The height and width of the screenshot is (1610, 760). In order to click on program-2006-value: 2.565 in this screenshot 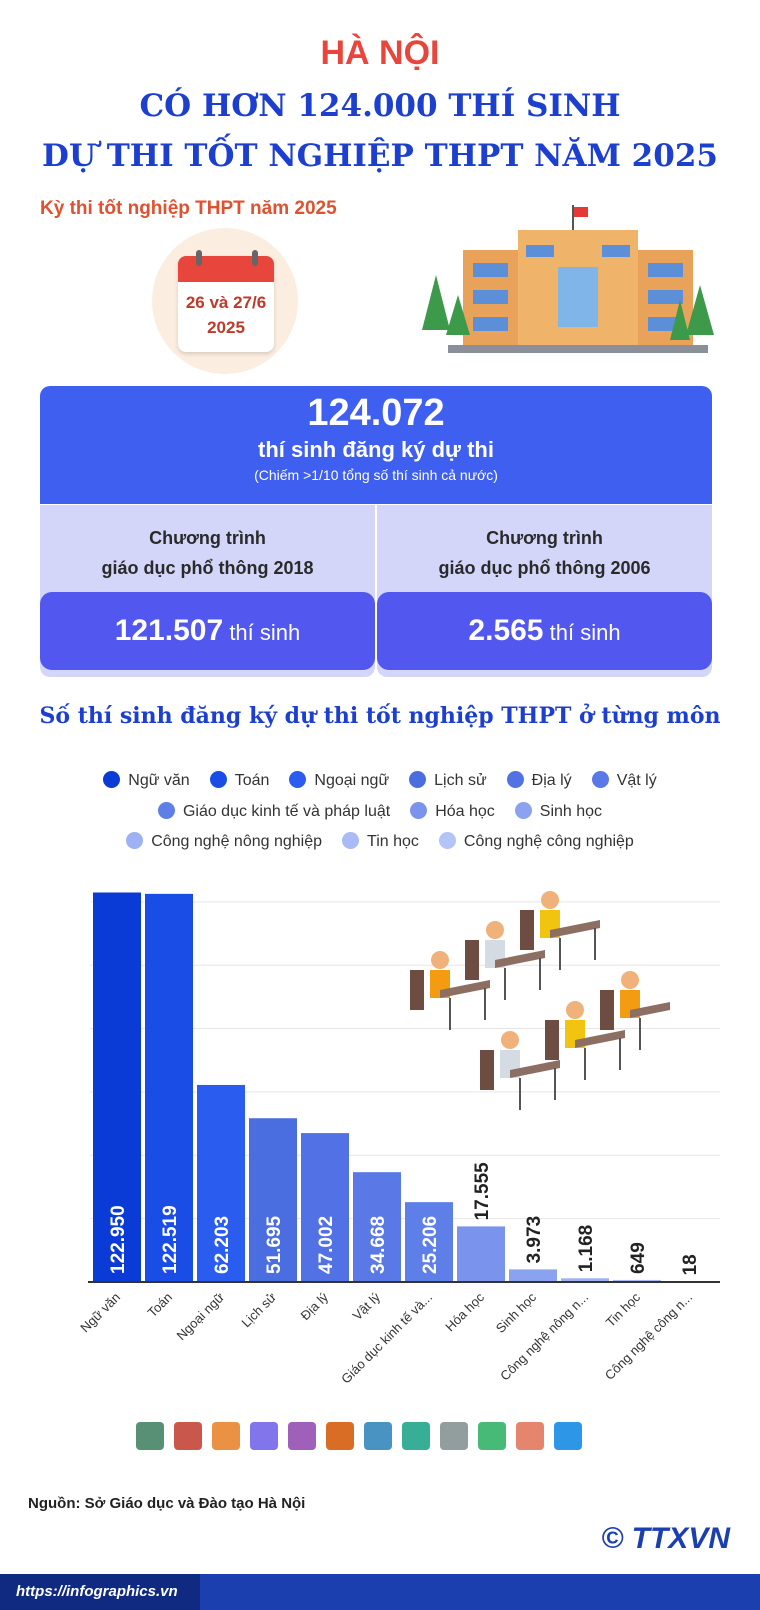, I will do `click(506, 630)`.